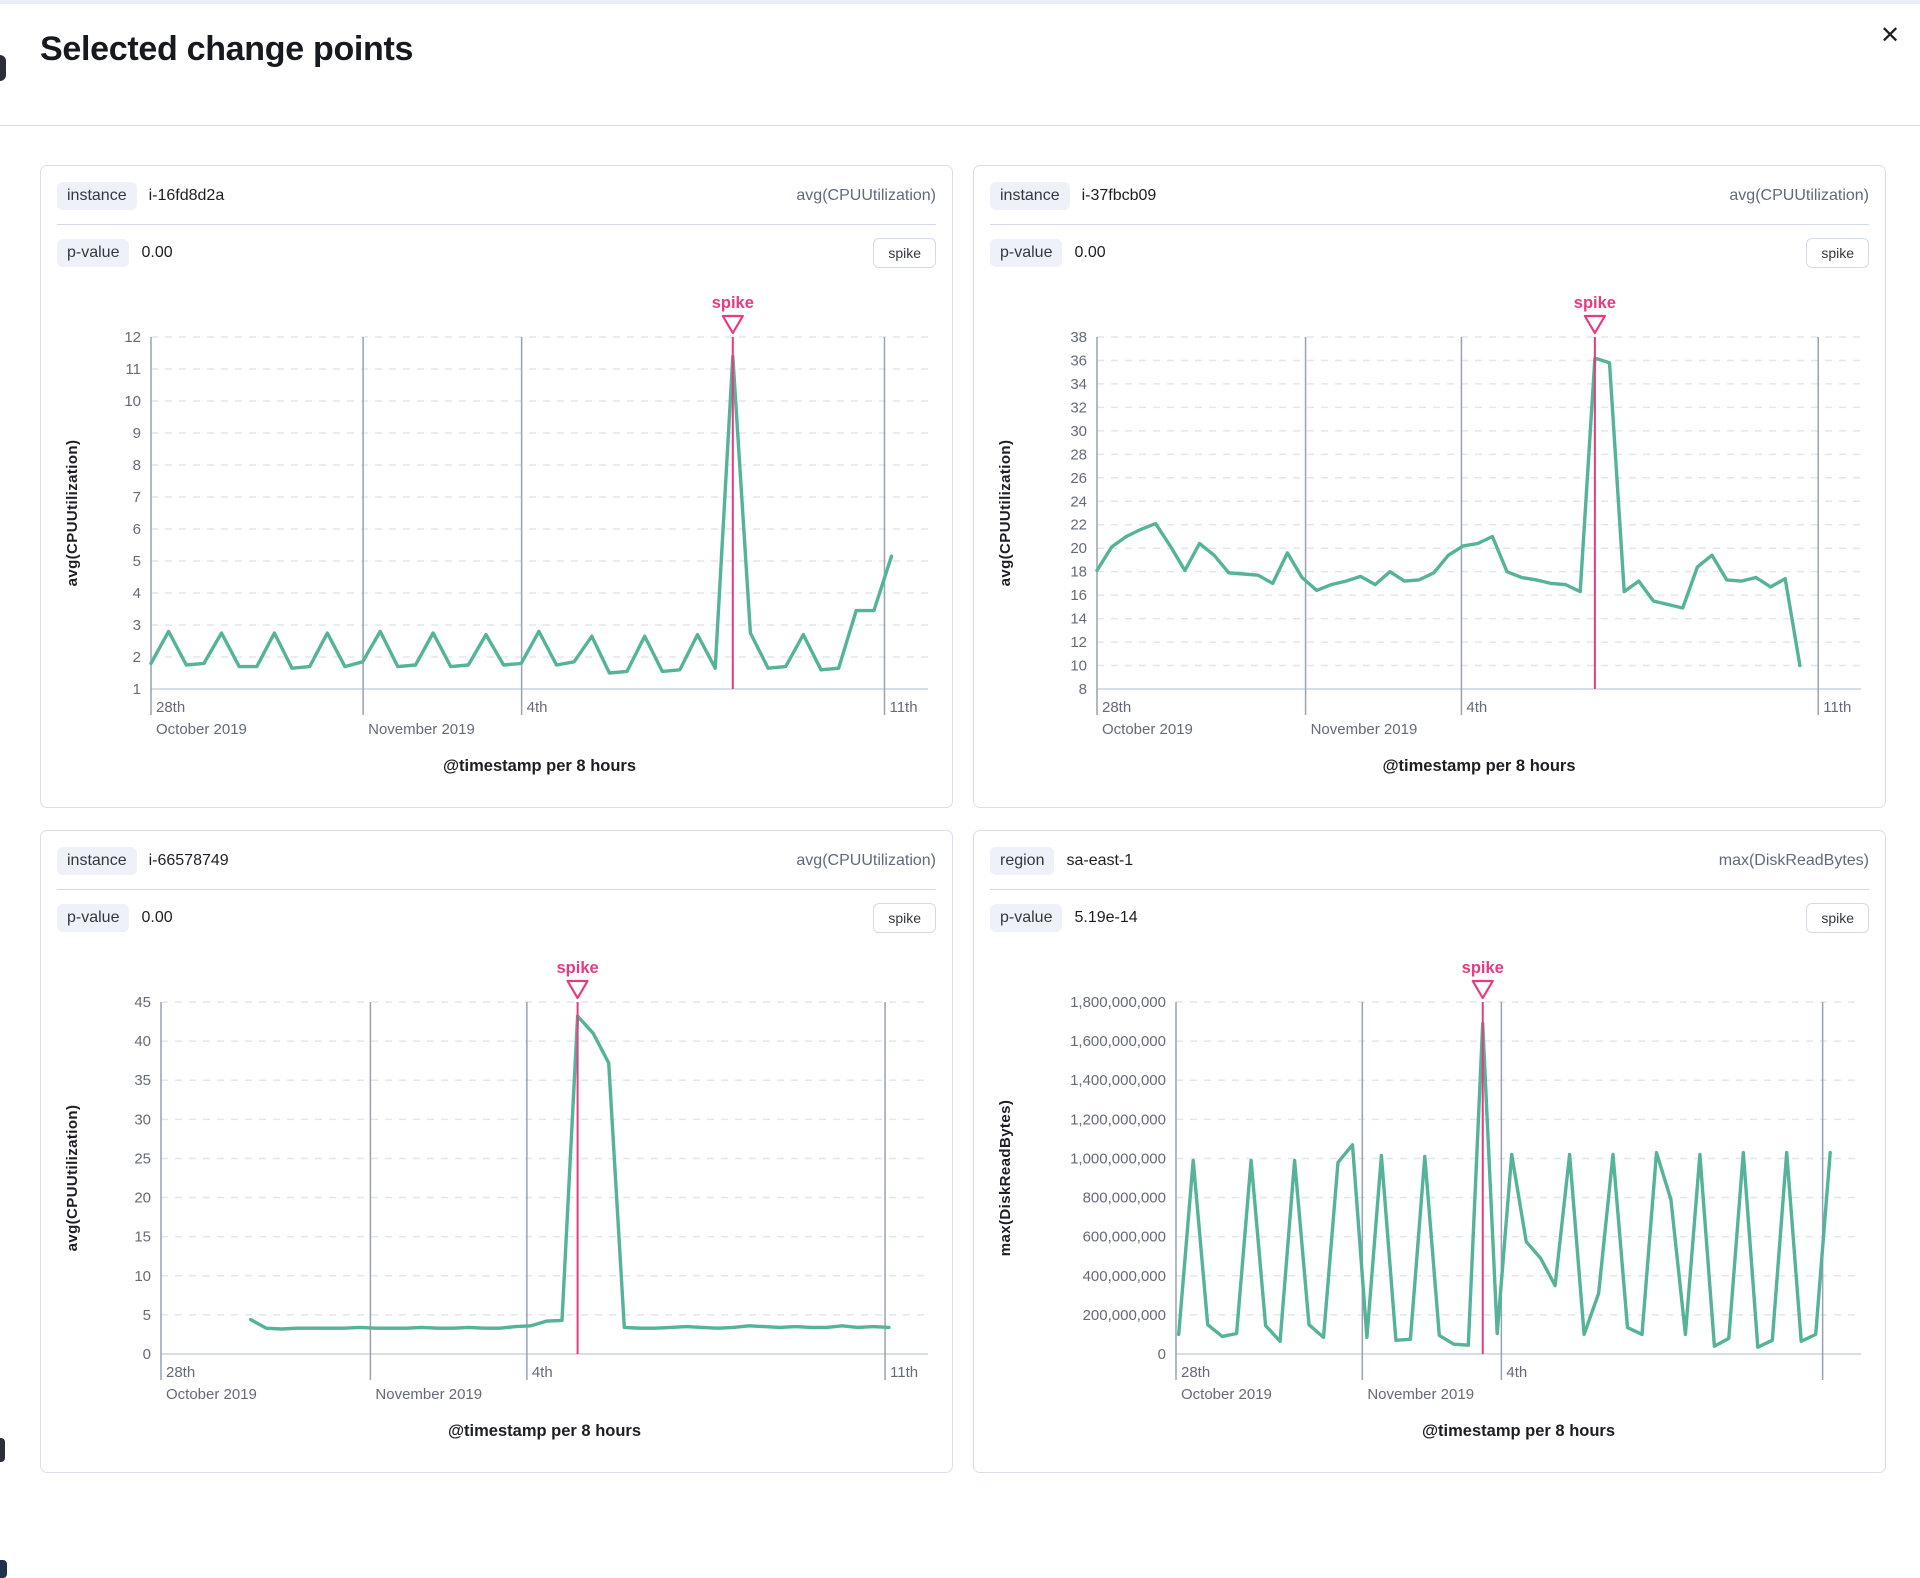 The height and width of the screenshot is (1578, 1920). I want to click on y-tick-label: 36, so click(1078, 360).